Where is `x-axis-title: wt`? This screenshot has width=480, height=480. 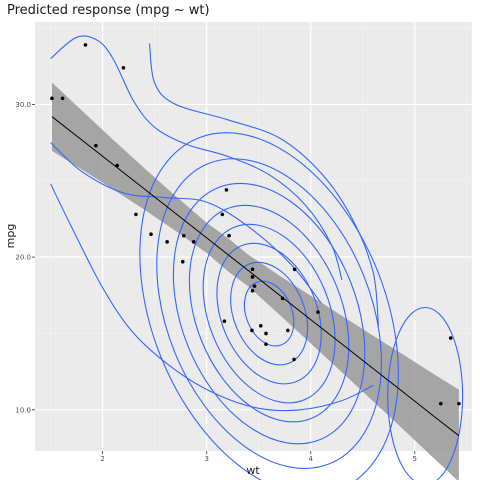 x-axis-title: wt is located at coordinates (253, 470).